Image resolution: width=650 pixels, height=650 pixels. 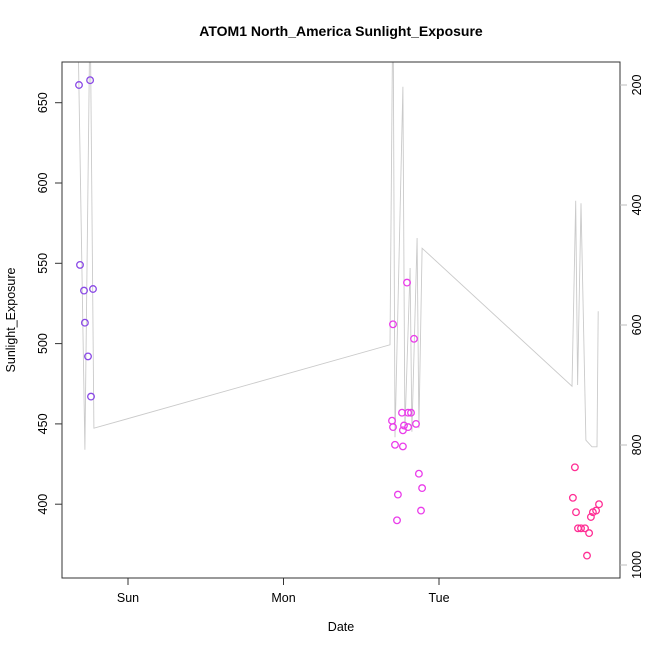 What do you see at coordinates (637, 325) in the screenshot?
I see `right-tick-label: 600` at bounding box center [637, 325].